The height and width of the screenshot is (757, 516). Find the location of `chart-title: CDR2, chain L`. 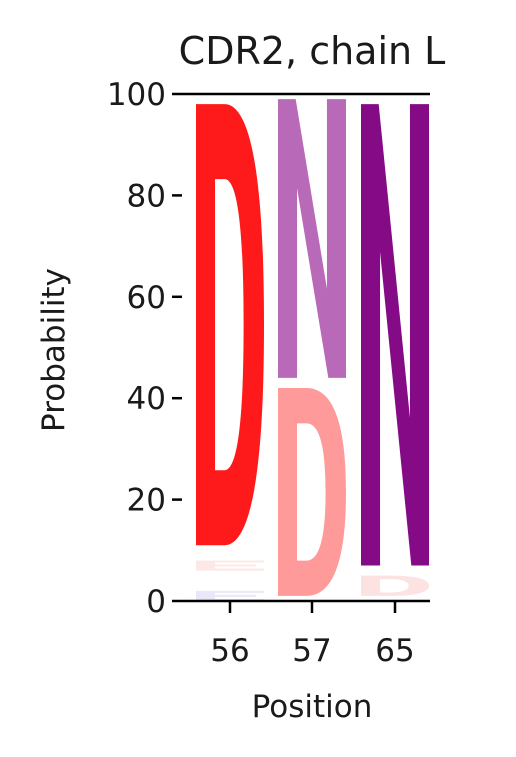

chart-title: CDR2, chain L is located at coordinates (312, 51).